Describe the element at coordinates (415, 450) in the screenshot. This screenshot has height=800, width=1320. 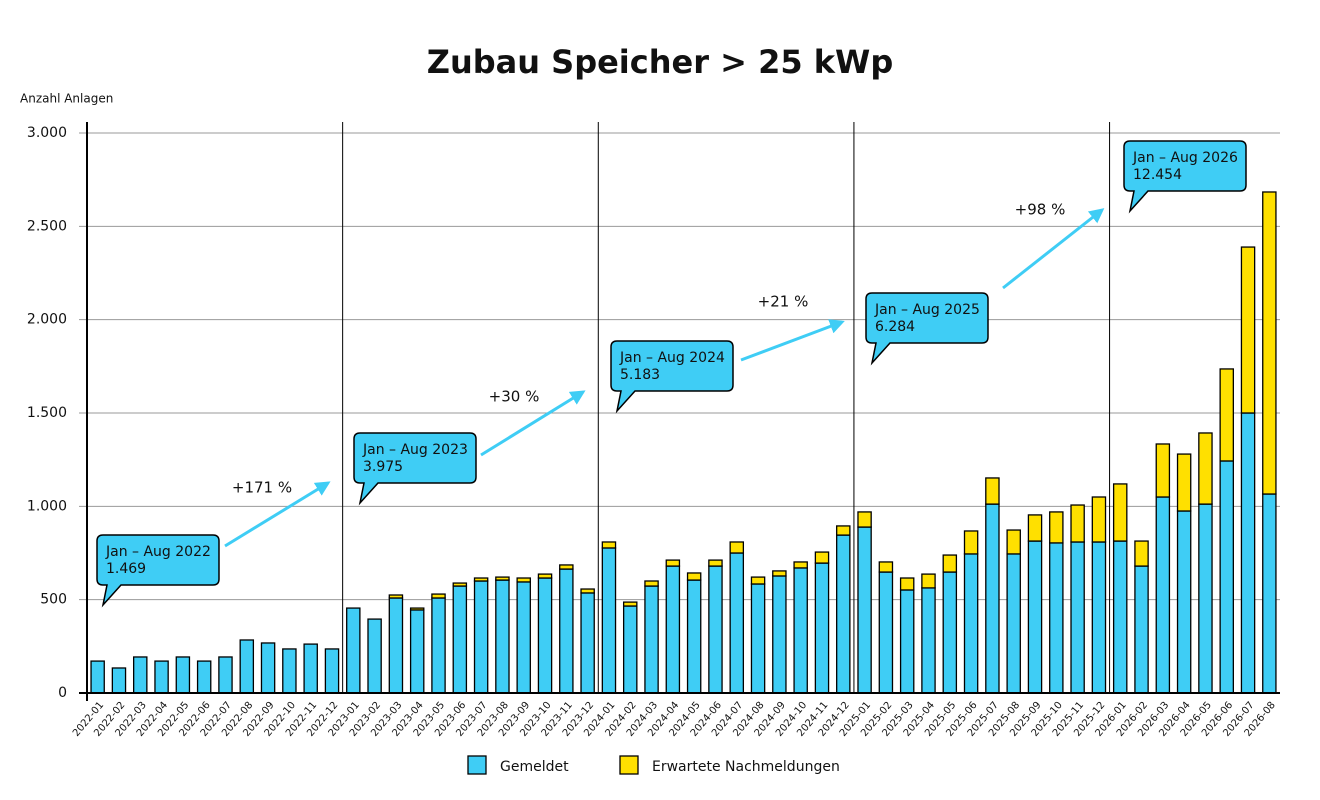
I see `callout-title: Jan – Aug 2023` at that location.